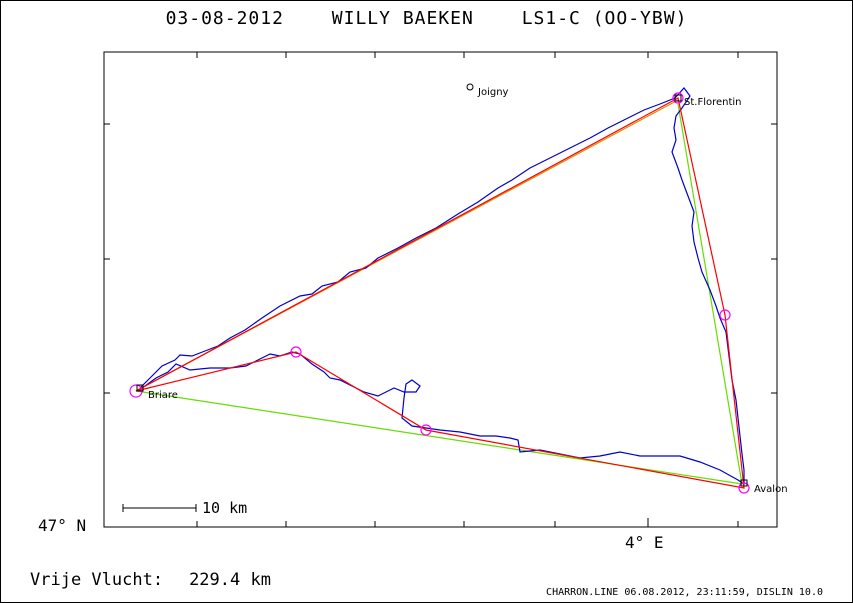  What do you see at coordinates (159, 508) in the screenshot?
I see `scale-bar` at bounding box center [159, 508].